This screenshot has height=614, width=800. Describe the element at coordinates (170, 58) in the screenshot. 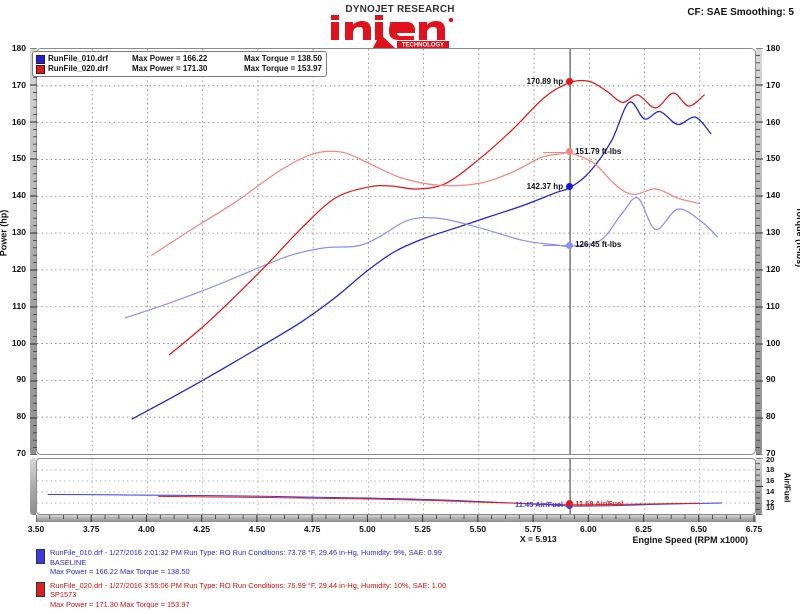

I see `legend-power-run1: Max Power = 166.22` at that location.